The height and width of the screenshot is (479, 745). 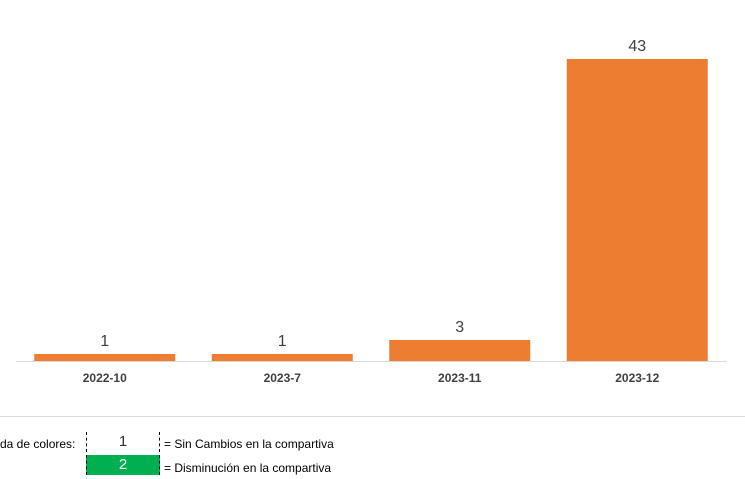 What do you see at coordinates (248, 468) in the screenshot?
I see `legend-label-decrease: = Disminución en la compartiva` at bounding box center [248, 468].